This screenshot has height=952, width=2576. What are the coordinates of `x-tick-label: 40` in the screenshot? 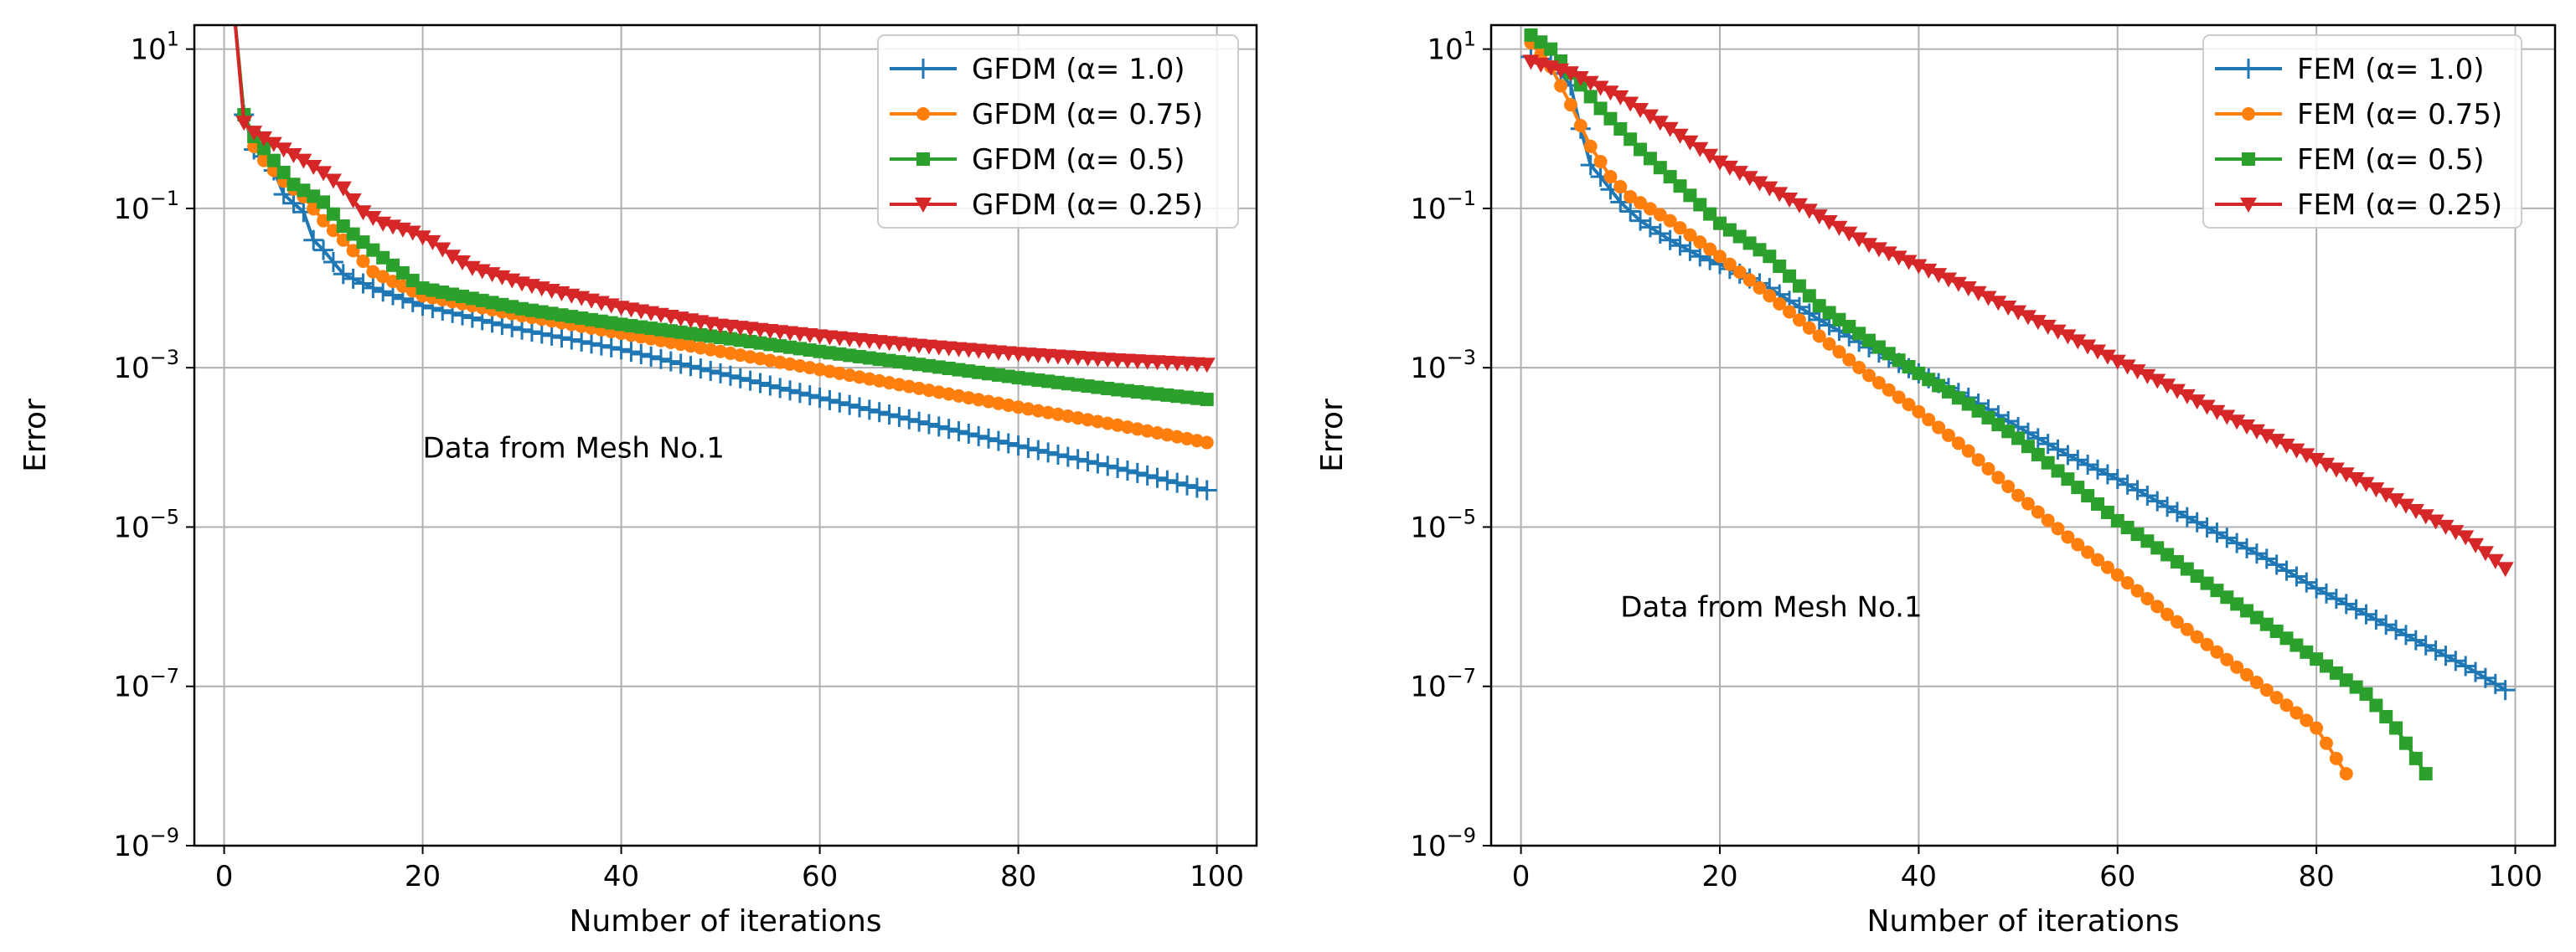 It's located at (1919, 876).